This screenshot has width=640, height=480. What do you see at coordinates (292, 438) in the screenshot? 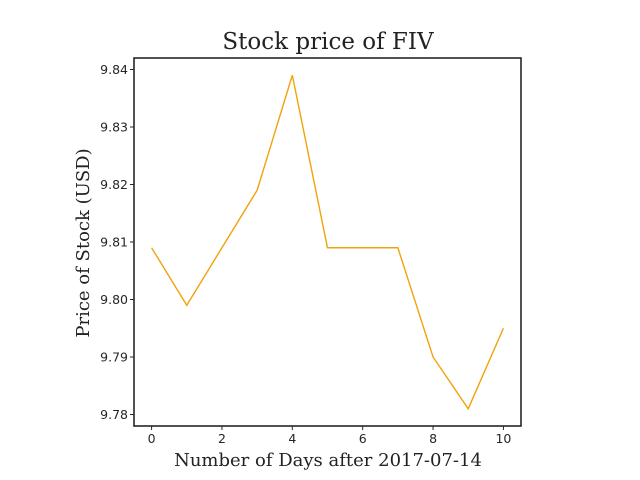
I see `x-tick-label: 4` at bounding box center [292, 438].